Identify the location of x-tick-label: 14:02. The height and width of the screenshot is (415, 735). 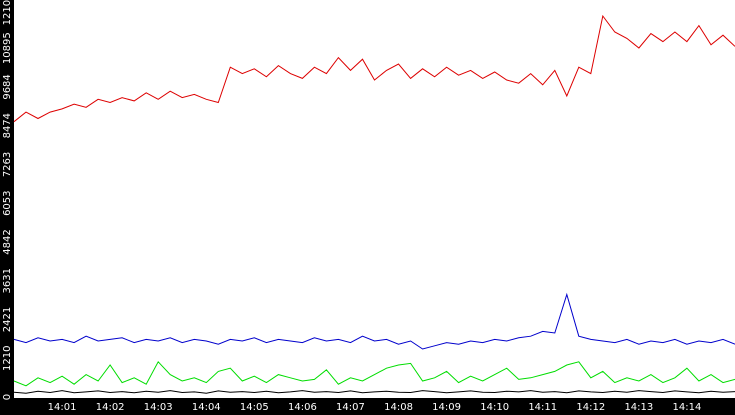
(110, 407).